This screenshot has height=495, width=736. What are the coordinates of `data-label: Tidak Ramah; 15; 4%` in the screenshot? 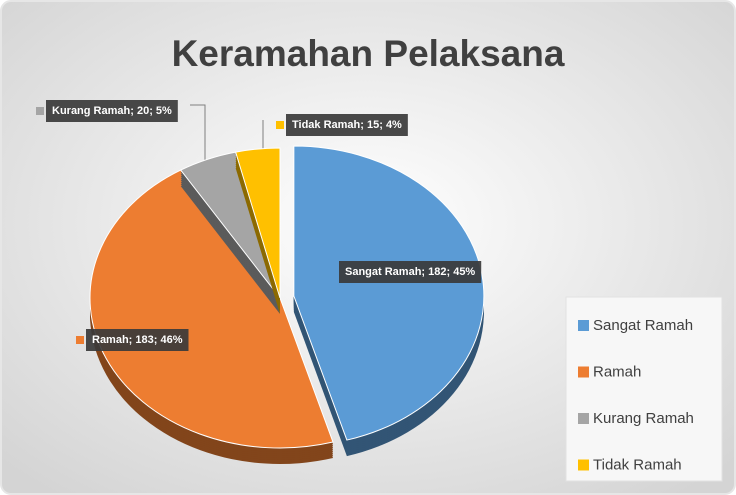 It's located at (347, 125).